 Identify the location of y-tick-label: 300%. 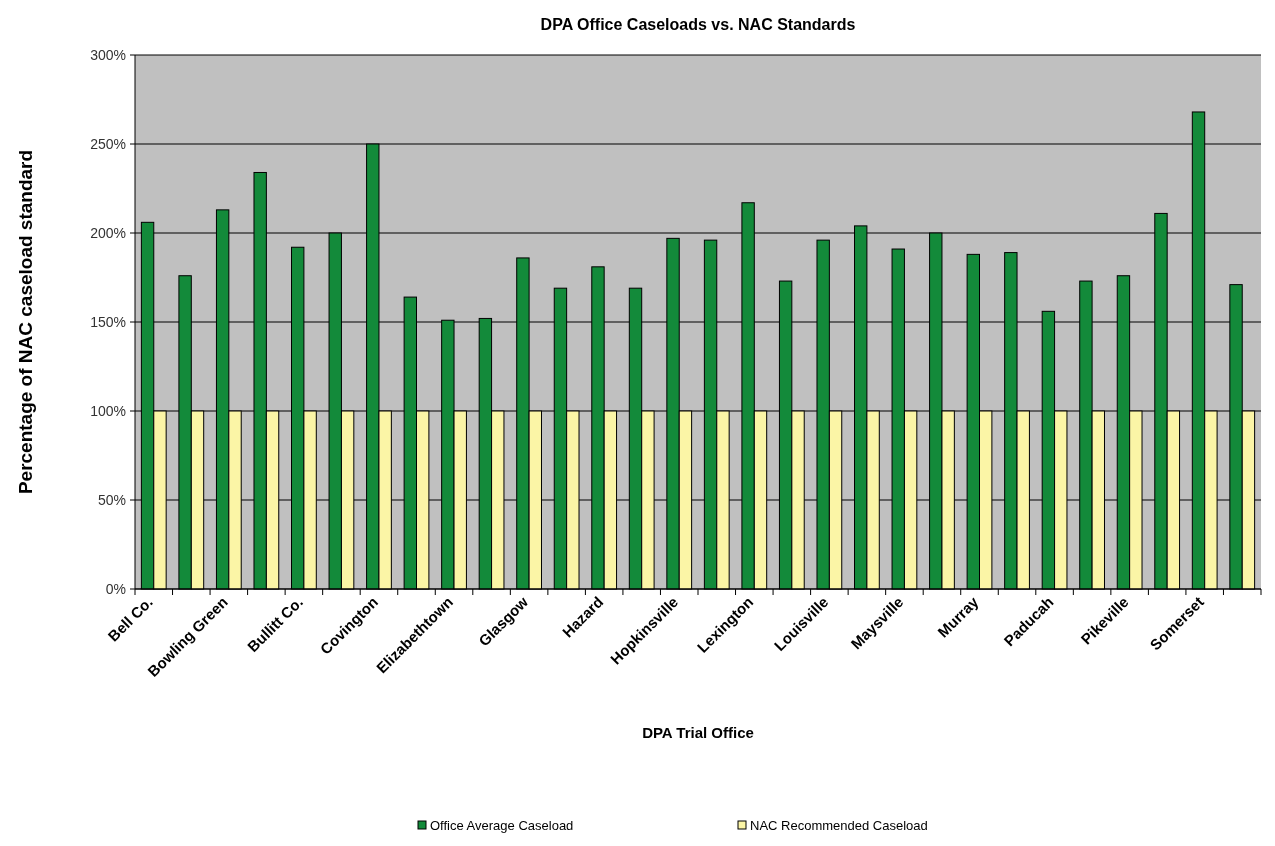
(108, 54).